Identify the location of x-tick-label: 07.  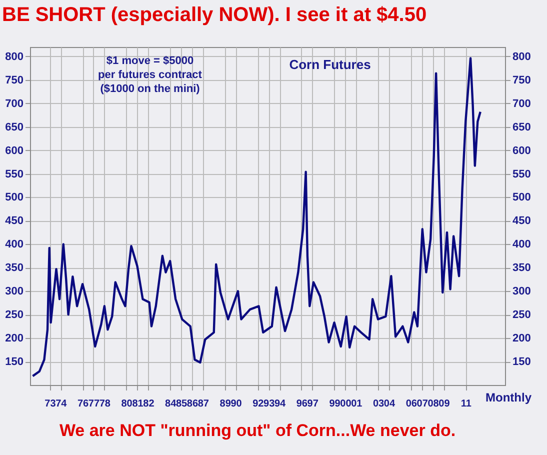
(422, 404).